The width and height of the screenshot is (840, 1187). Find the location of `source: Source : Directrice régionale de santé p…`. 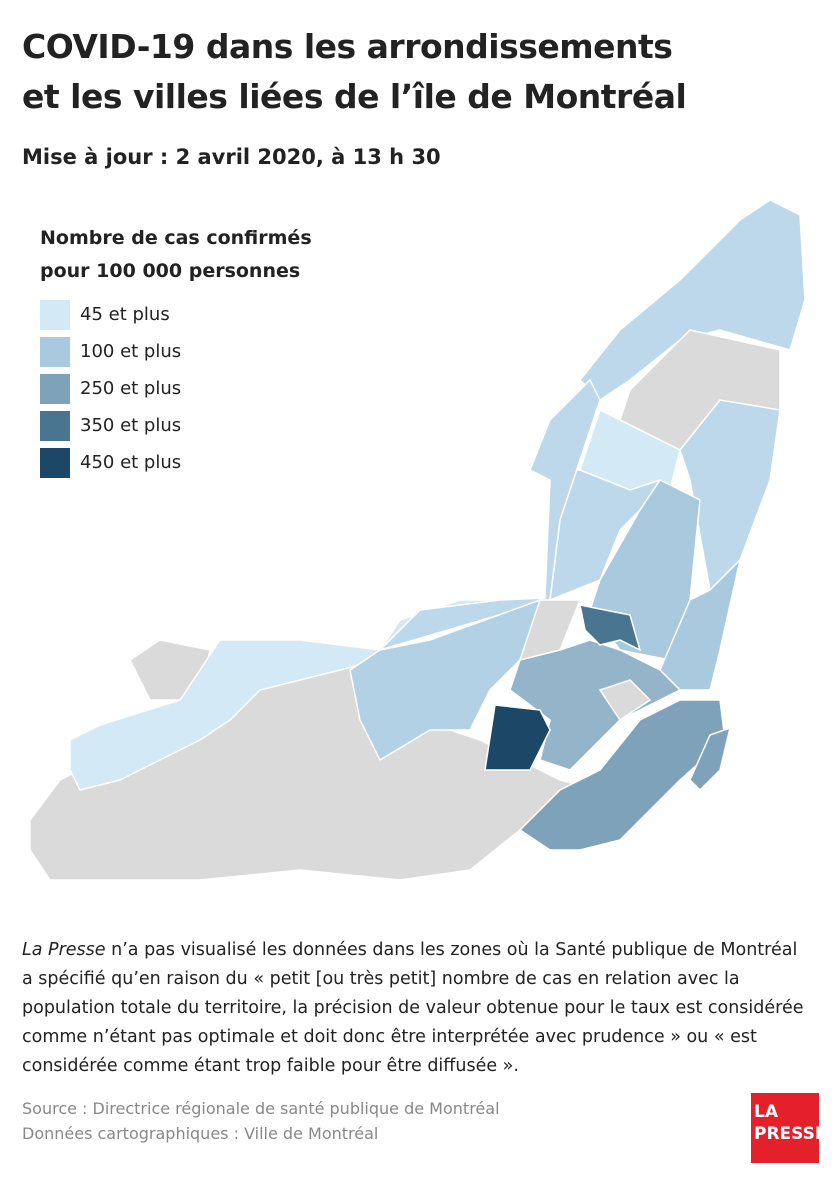

source: Source : Directrice régionale de santé p… is located at coordinates (261, 1121).